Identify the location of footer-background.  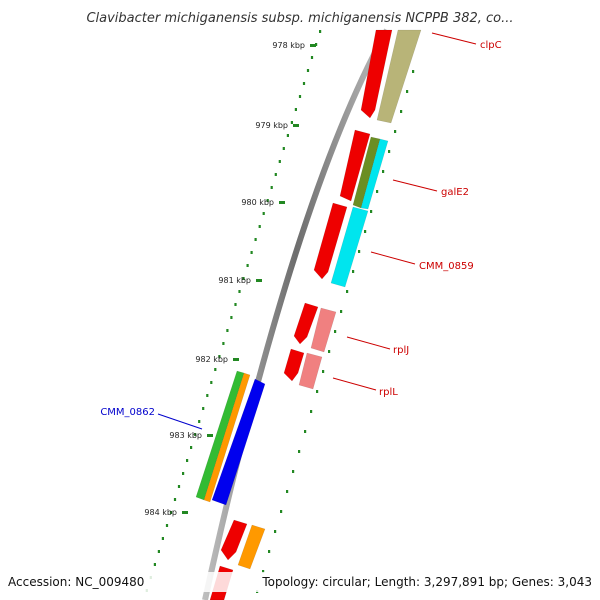
(300, 582).